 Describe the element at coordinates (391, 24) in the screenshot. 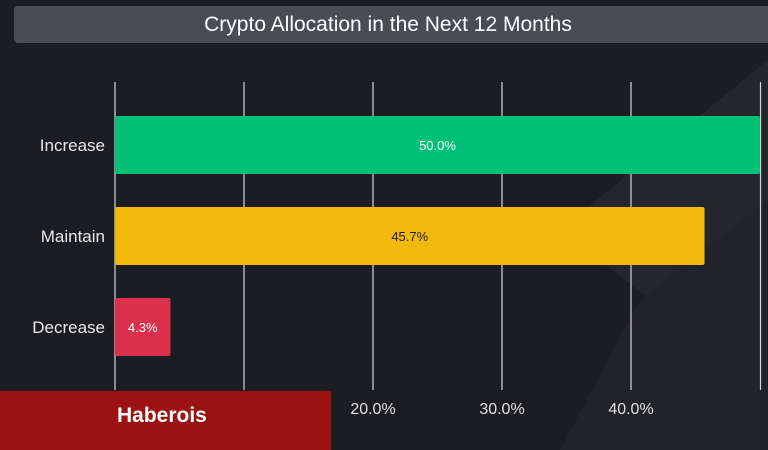

I see `chart-title: Crypto Allocation in the Next 12 Months` at that location.